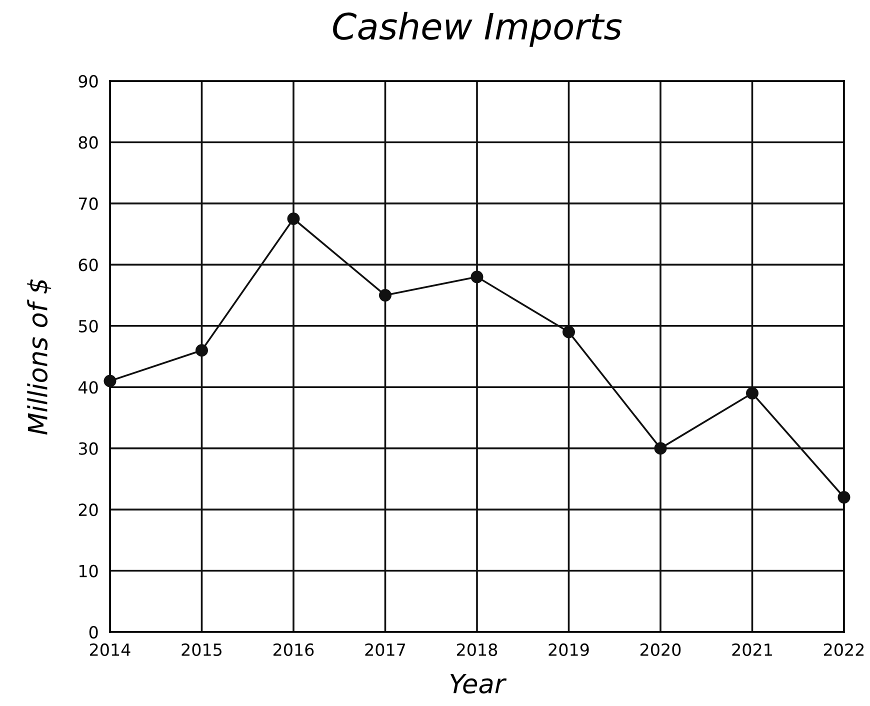  I want to click on x-tick-label: 2020, so click(660, 649).